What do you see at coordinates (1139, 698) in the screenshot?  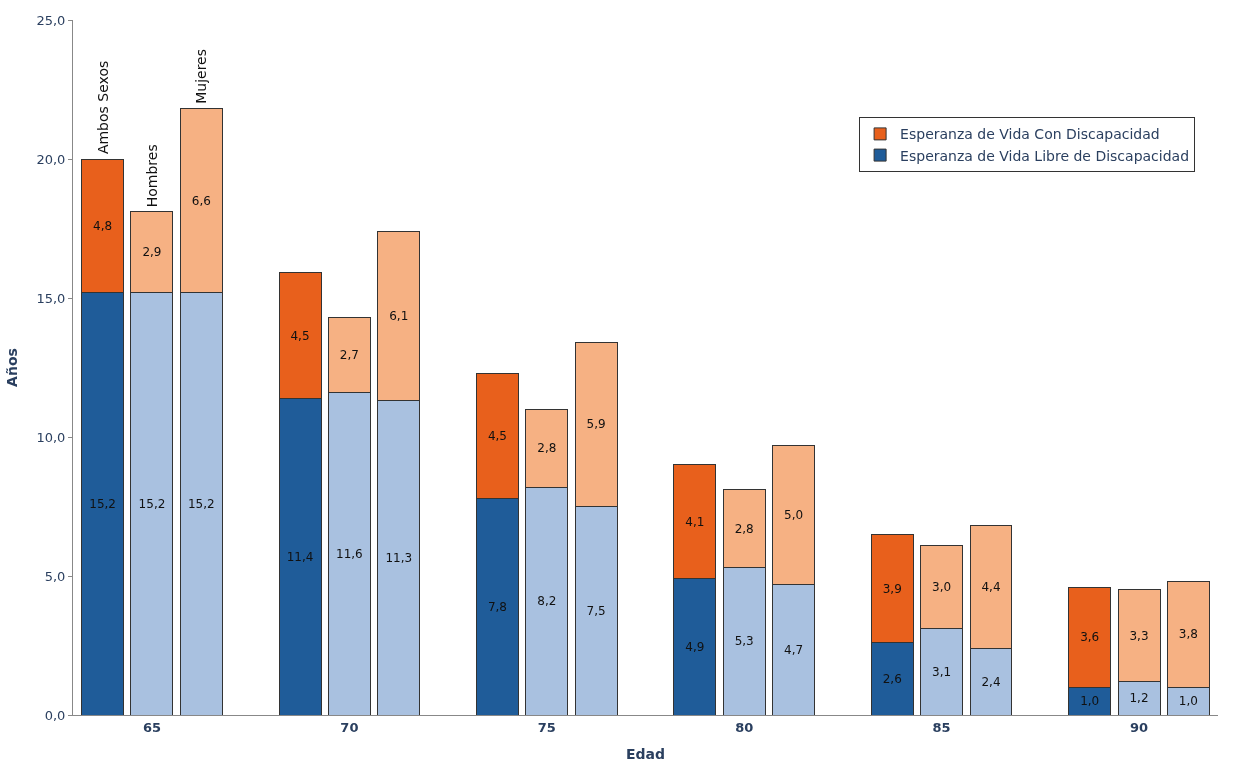 I see `data-label: 1,2` at bounding box center [1139, 698].